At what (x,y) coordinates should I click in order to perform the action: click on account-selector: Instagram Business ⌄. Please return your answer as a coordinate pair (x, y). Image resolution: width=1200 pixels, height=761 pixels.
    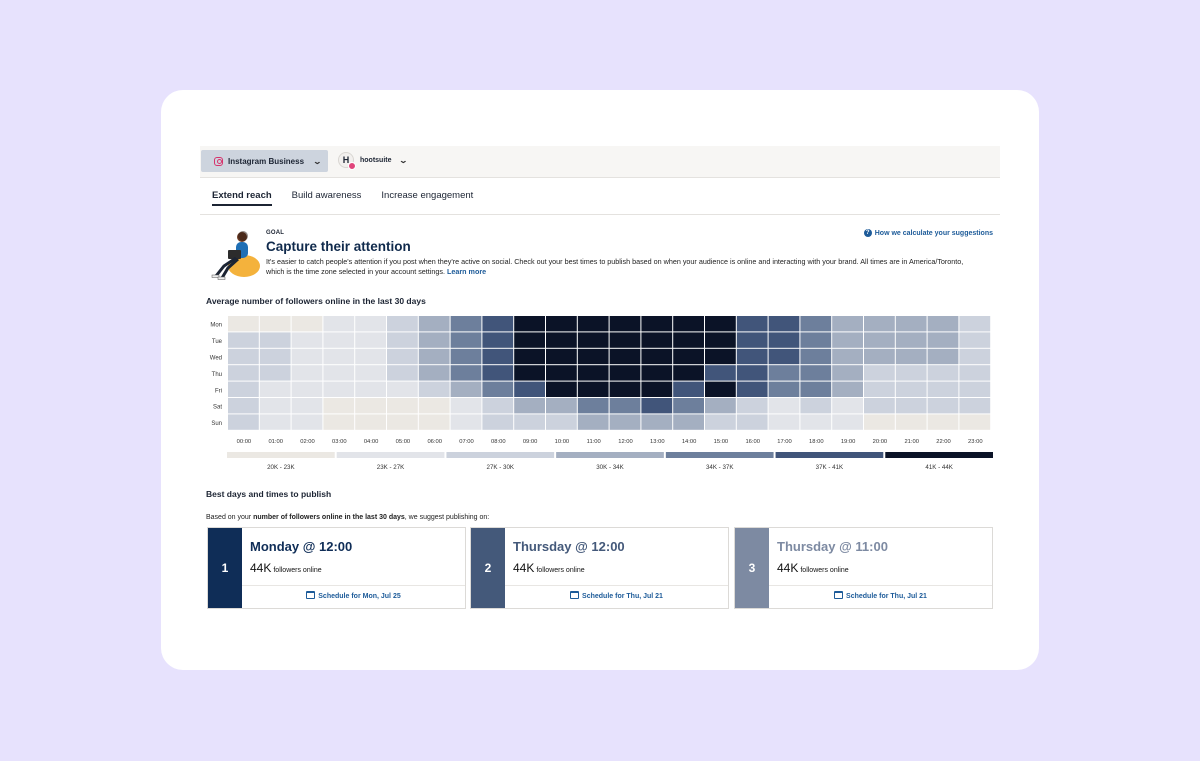
    Looking at the image, I should click on (264, 161).